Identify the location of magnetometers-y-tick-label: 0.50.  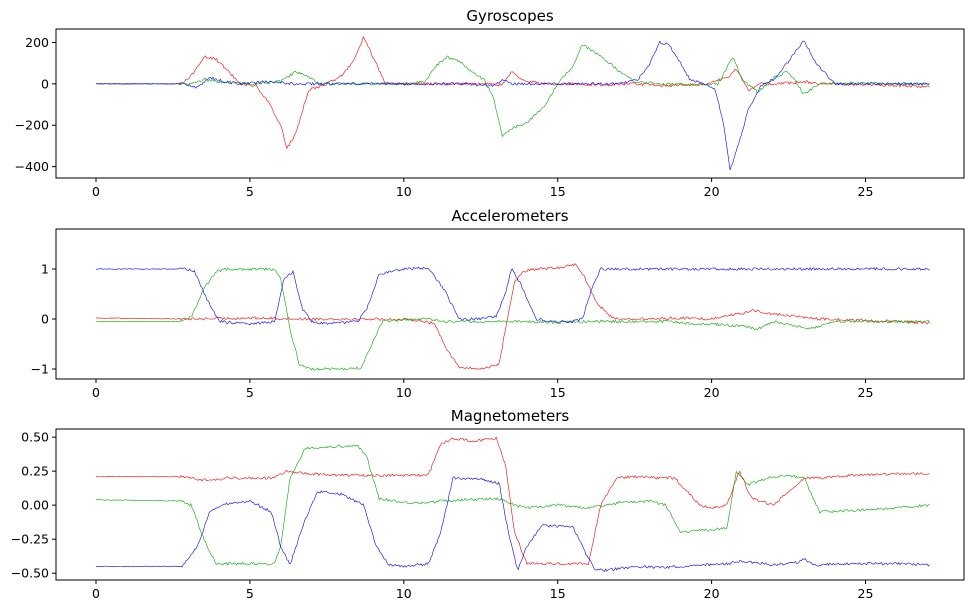
(35, 437).